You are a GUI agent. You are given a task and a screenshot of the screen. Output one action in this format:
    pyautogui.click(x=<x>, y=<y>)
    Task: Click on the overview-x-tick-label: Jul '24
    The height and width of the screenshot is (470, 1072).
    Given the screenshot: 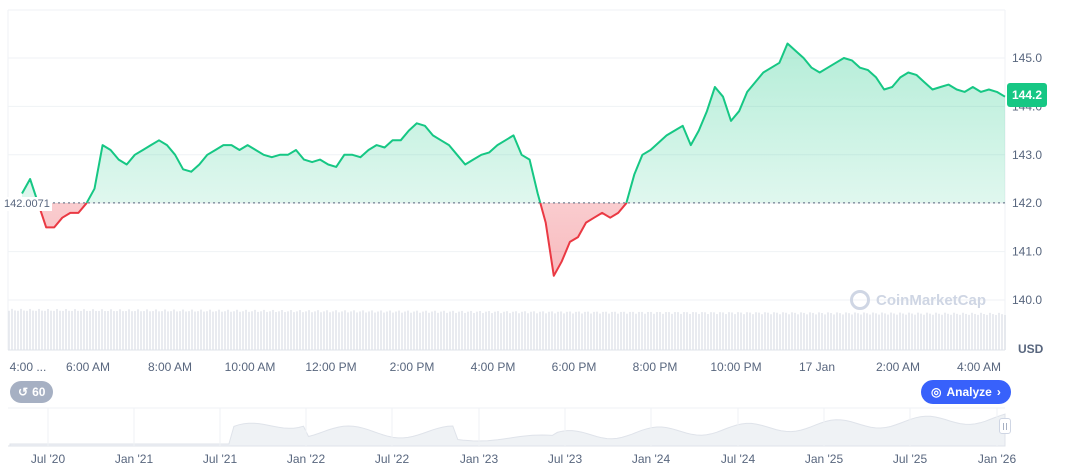 What is the action you would take?
    pyautogui.click(x=738, y=459)
    